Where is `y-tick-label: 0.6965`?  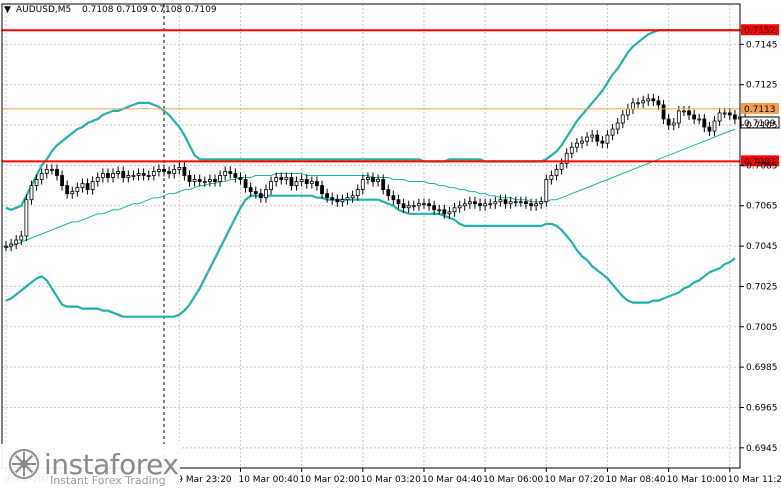 y-tick-label: 0.6965 is located at coordinates (762, 408).